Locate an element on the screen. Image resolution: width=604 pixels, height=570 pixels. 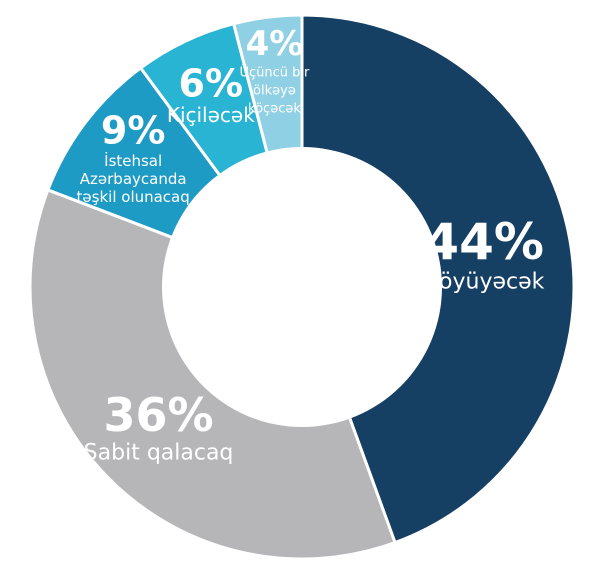
slice-value-label: 44% is located at coordinates (484, 242).